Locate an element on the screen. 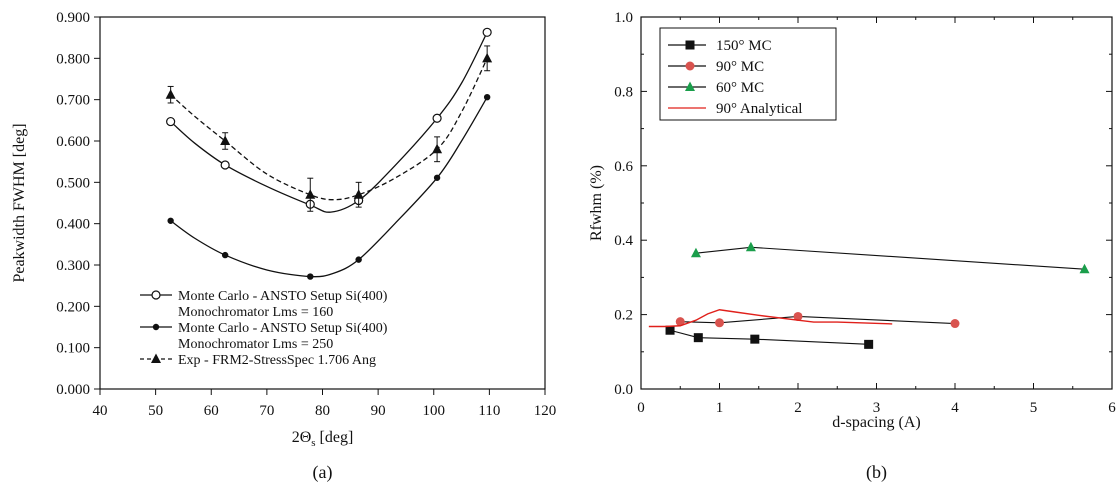  panel-b-x-tick-label: 3 is located at coordinates (877, 408).